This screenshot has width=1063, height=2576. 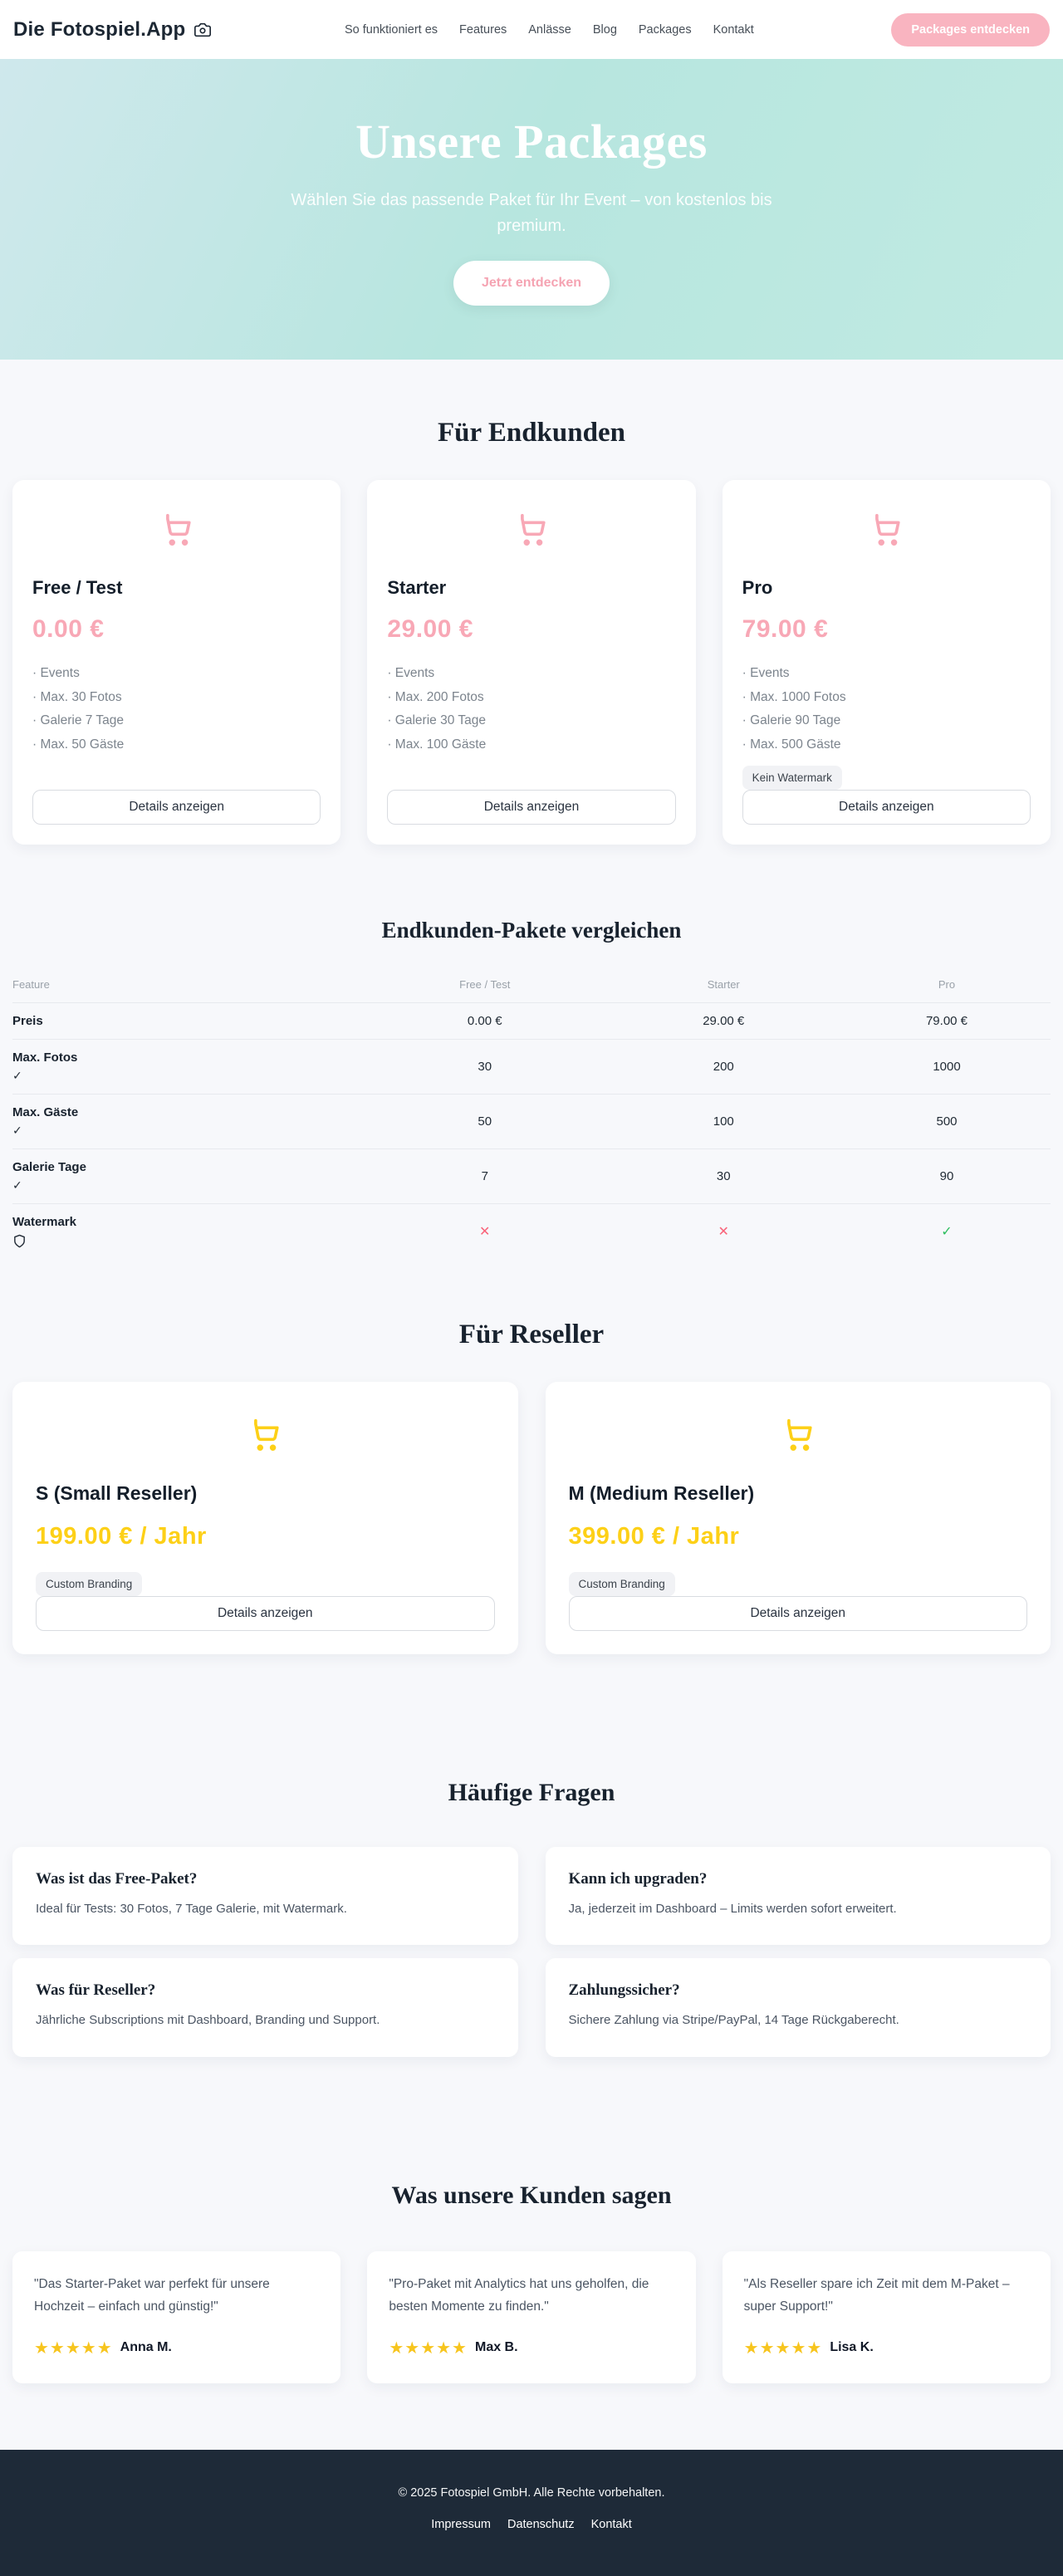 I want to click on feature-cell: Preis, so click(x=188, y=1021).